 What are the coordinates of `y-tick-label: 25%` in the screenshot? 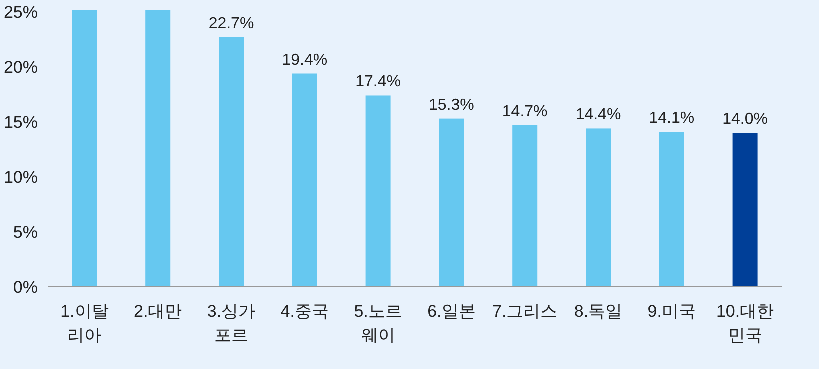 It's located at (21, 12).